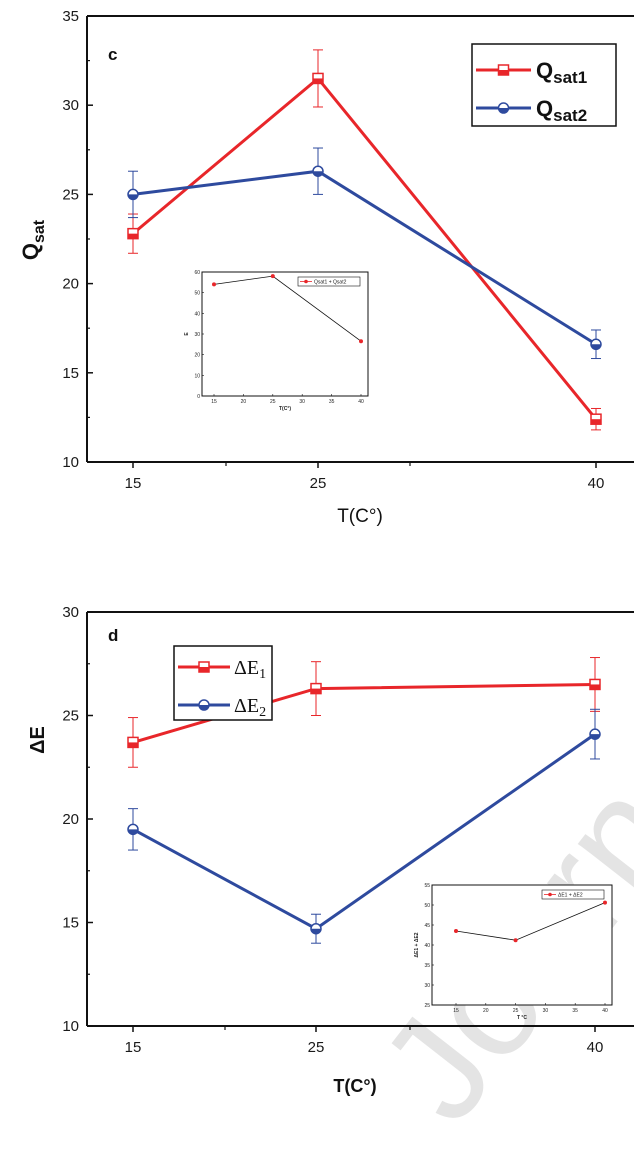  What do you see at coordinates (198, 397) in the screenshot?
I see `inset-y-tick-label: 0` at bounding box center [198, 397].